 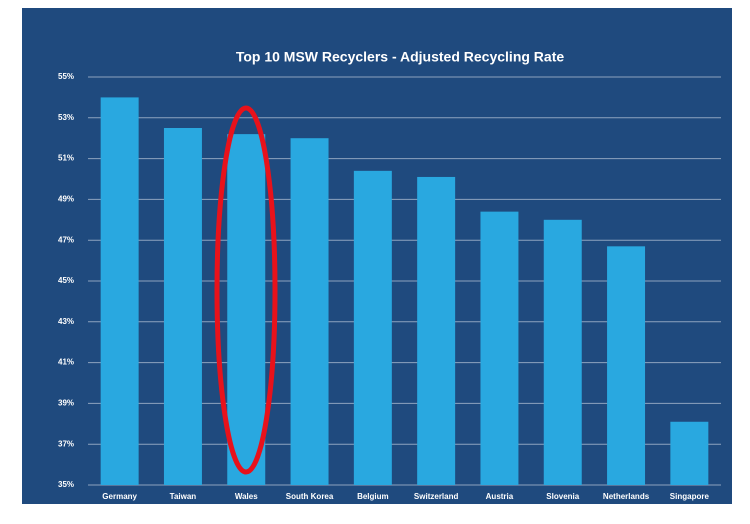 I want to click on x-tick-label: Austria, so click(x=500, y=496).